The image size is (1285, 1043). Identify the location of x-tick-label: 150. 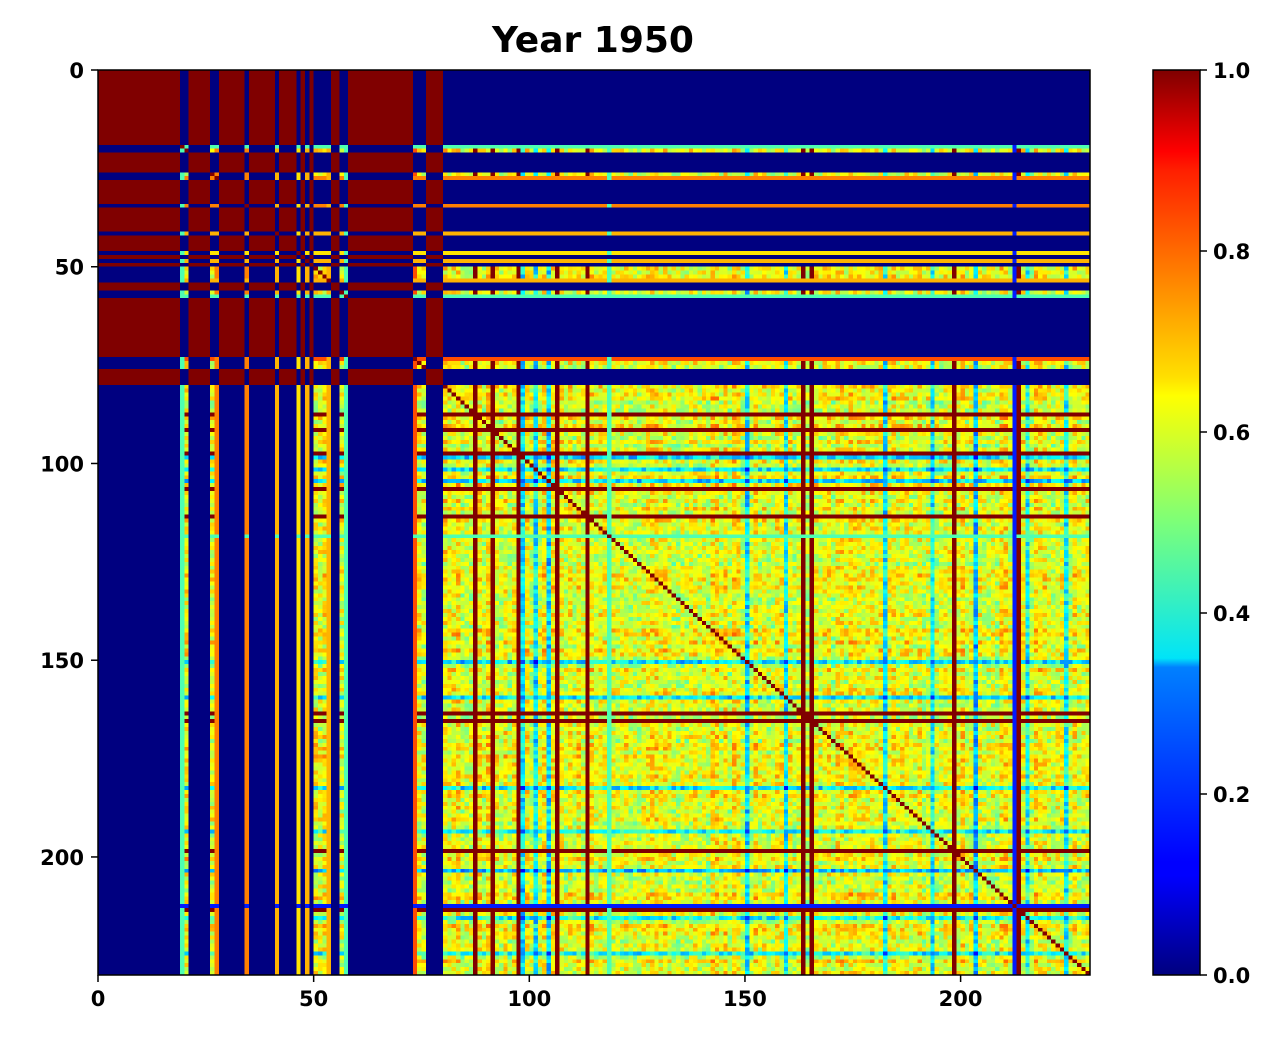
(745, 999).